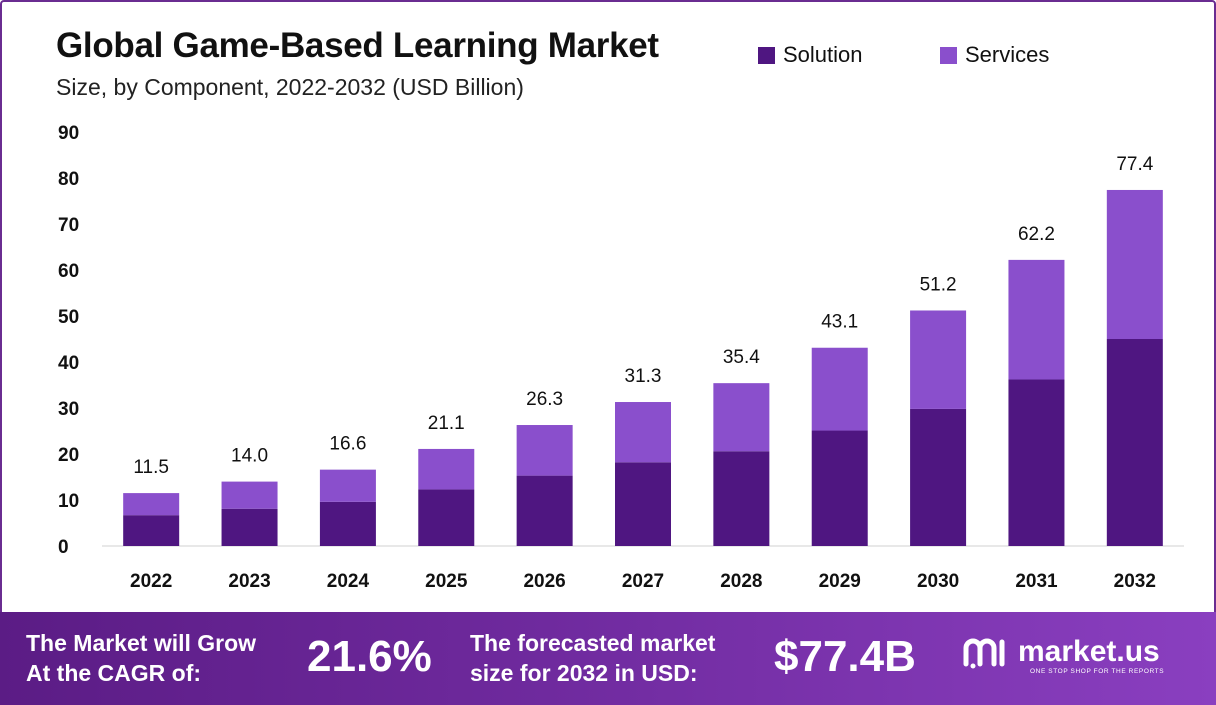 The width and height of the screenshot is (1216, 705). What do you see at coordinates (1036, 581) in the screenshot?
I see `x-tick-label-2031: 2031` at bounding box center [1036, 581].